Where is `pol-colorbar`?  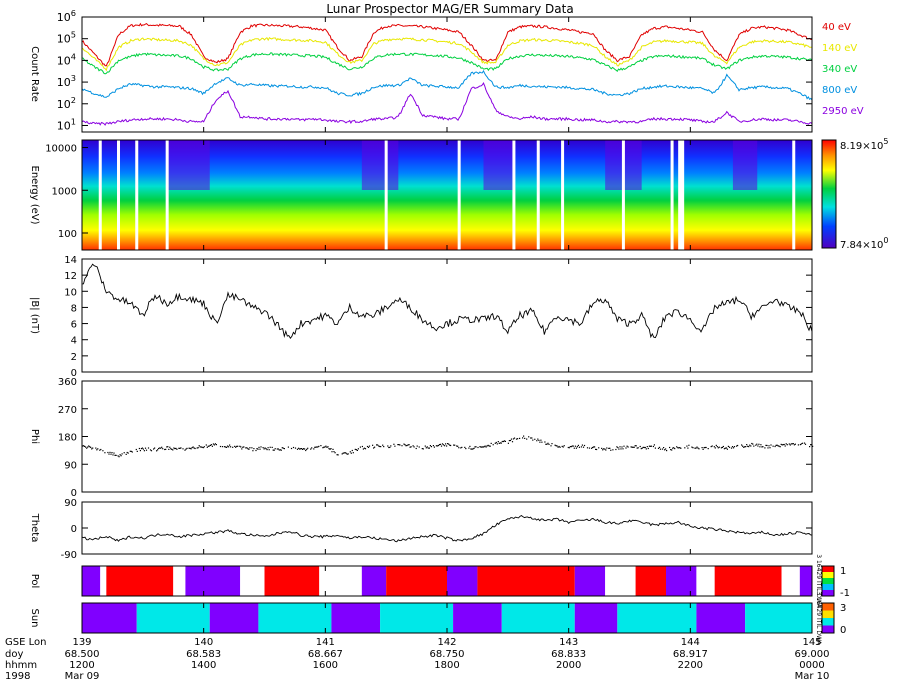 pol-colorbar is located at coordinates (828, 587).